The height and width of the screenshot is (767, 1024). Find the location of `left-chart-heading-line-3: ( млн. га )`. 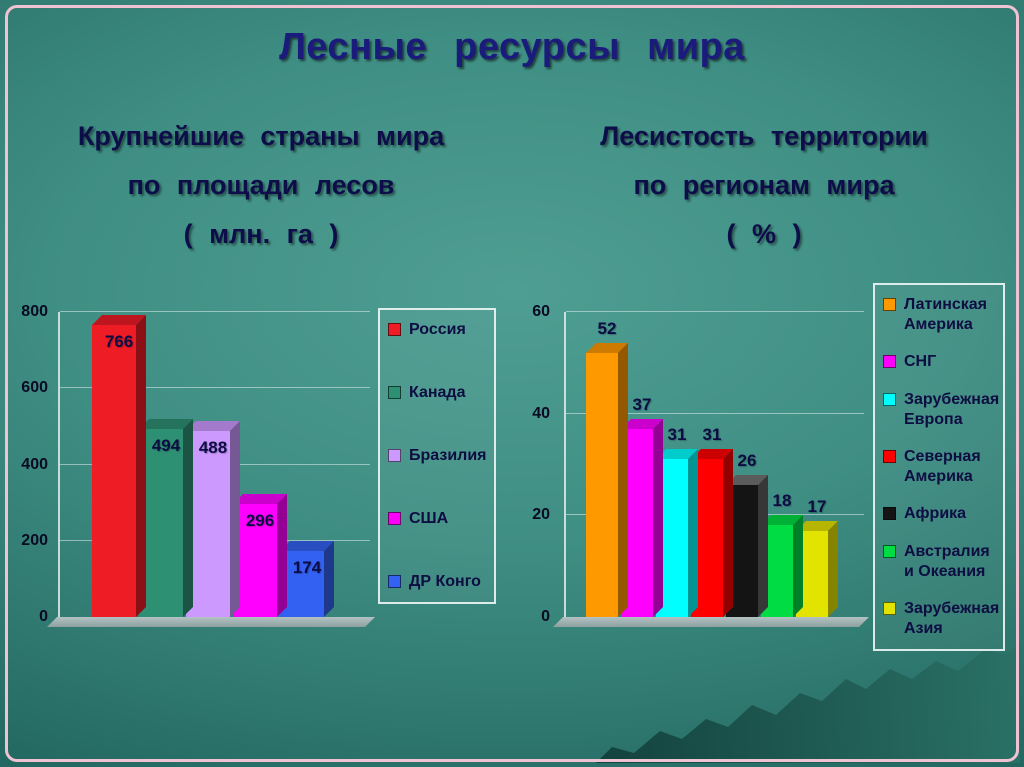

left-chart-heading-line-3: ( млн. га ) is located at coordinates (261, 234).